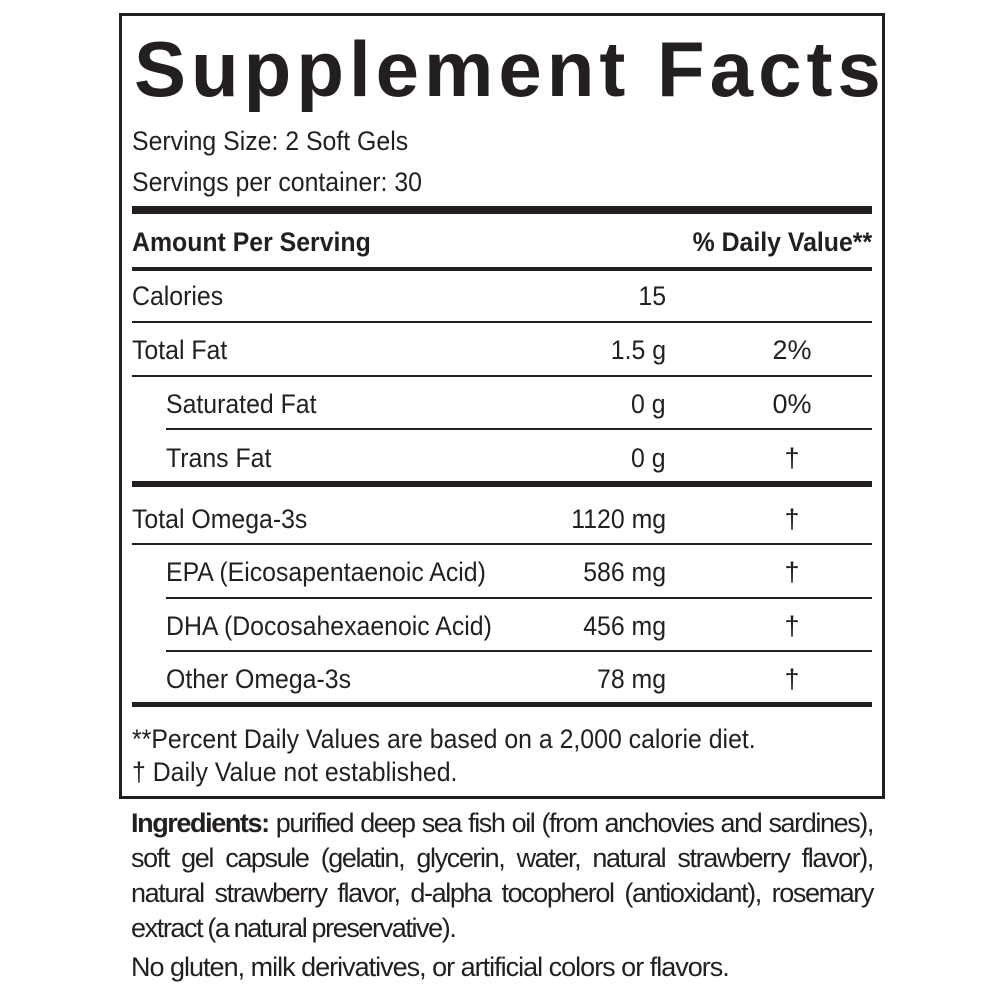 Image resolution: width=1000 pixels, height=1000 pixels. What do you see at coordinates (219, 458) in the screenshot?
I see `nutrient-label: Trans Fat` at bounding box center [219, 458].